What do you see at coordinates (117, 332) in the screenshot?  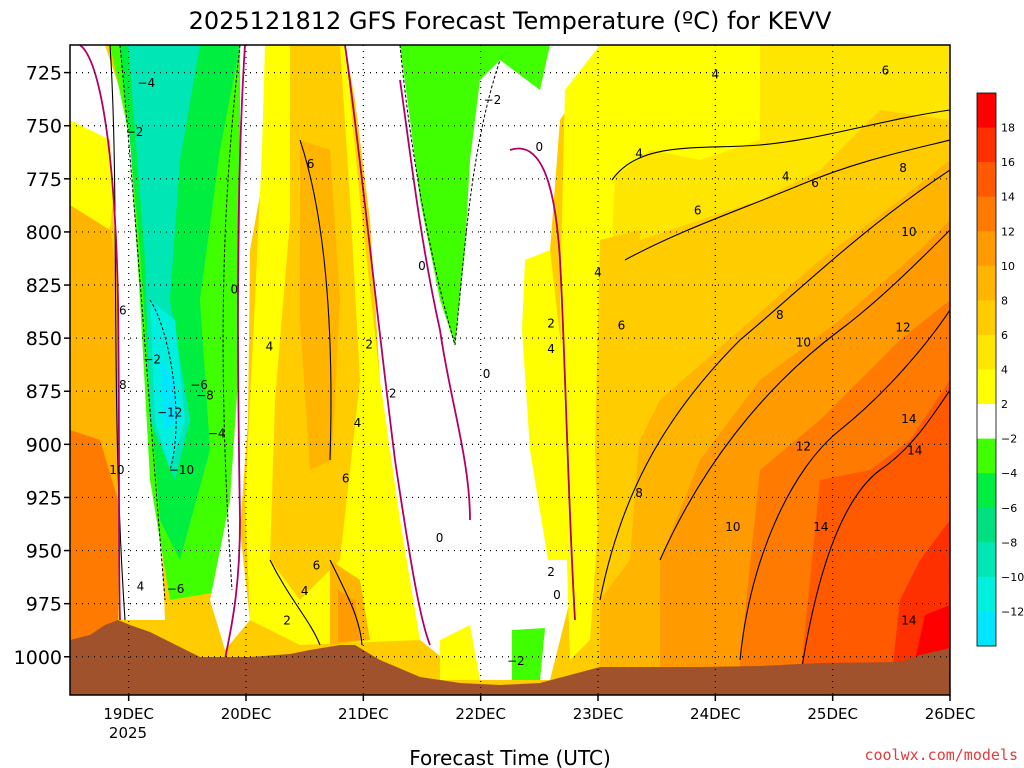 I see `field-left-white` at bounding box center [117, 332].